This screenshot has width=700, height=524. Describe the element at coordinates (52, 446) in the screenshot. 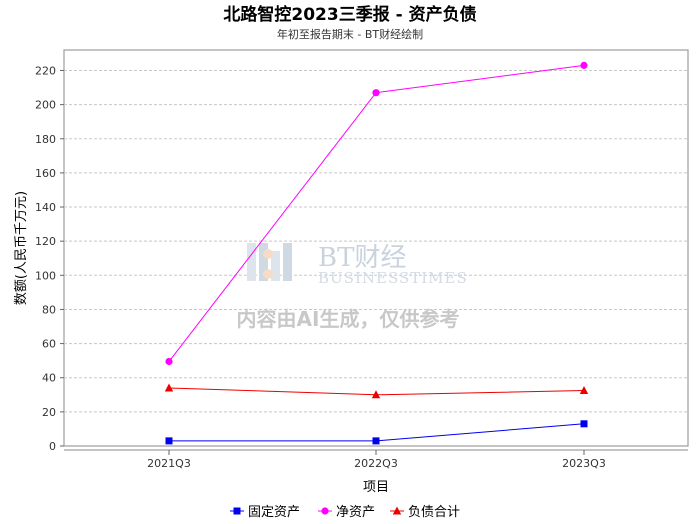

I see `y-tick-label-0: 0` at that location.